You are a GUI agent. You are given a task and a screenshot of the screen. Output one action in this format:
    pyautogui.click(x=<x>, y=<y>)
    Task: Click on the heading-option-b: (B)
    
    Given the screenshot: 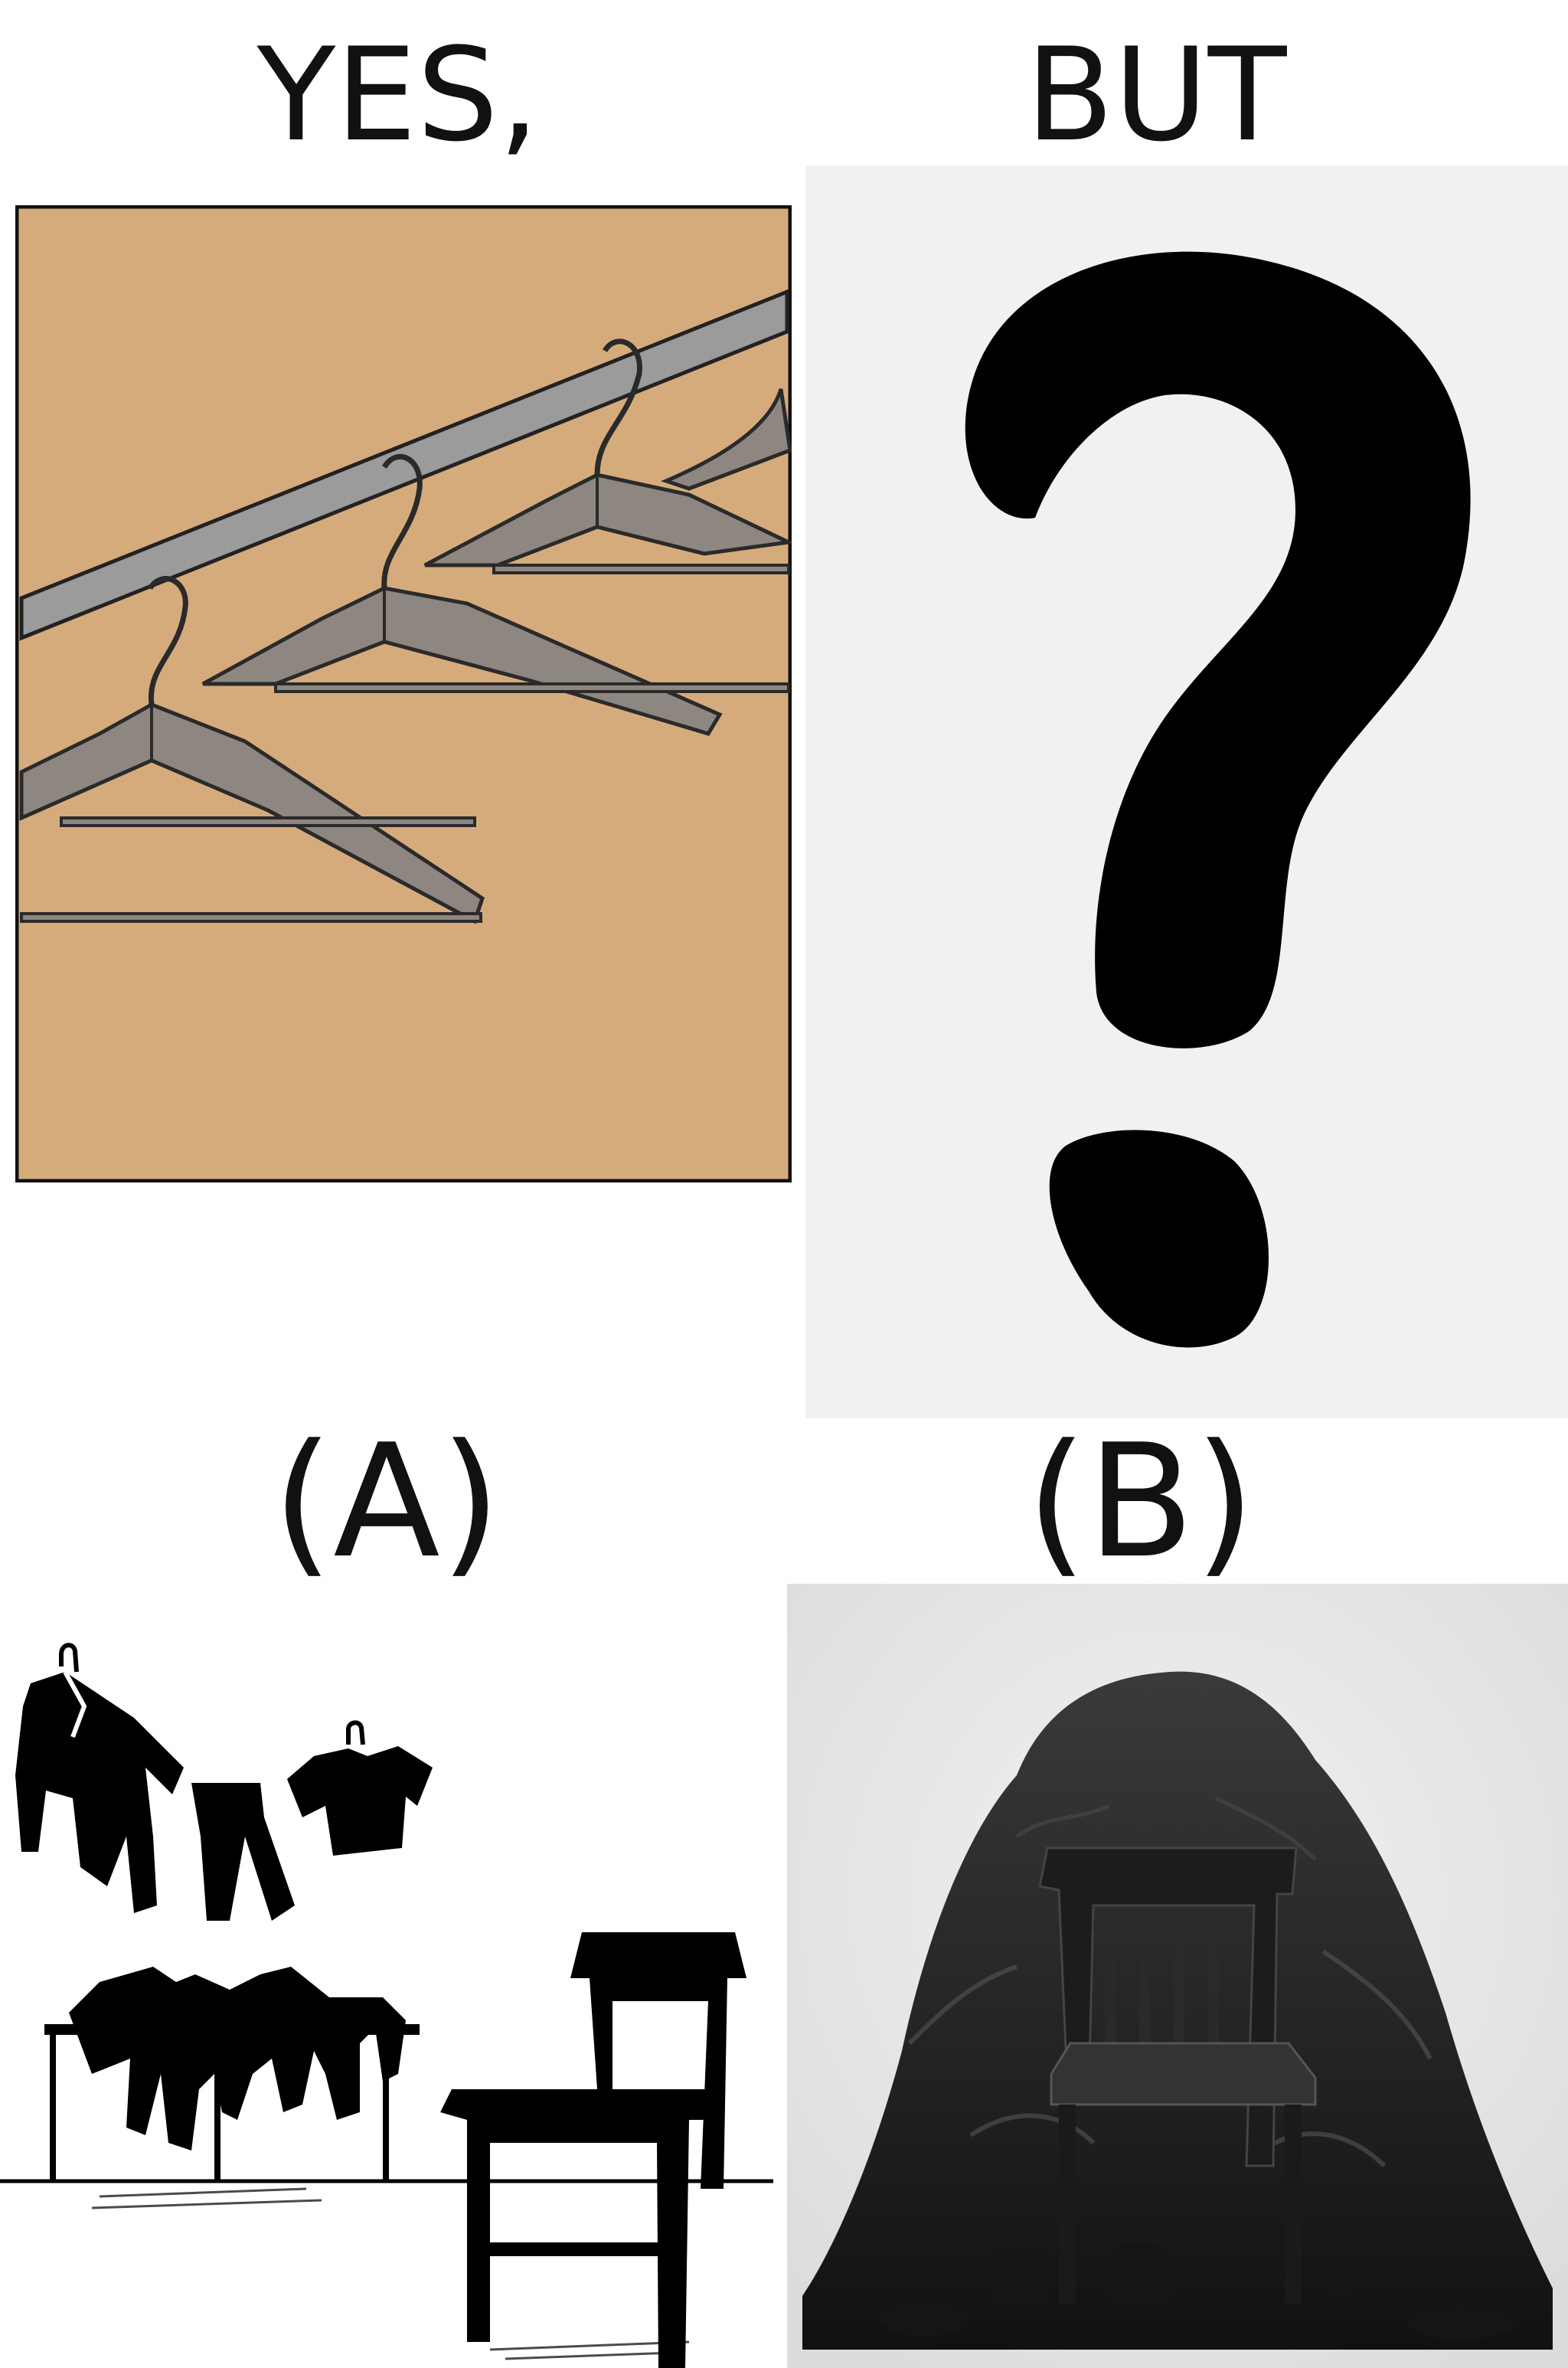 What is the action you would take?
    pyautogui.click(x=1141, y=1502)
    